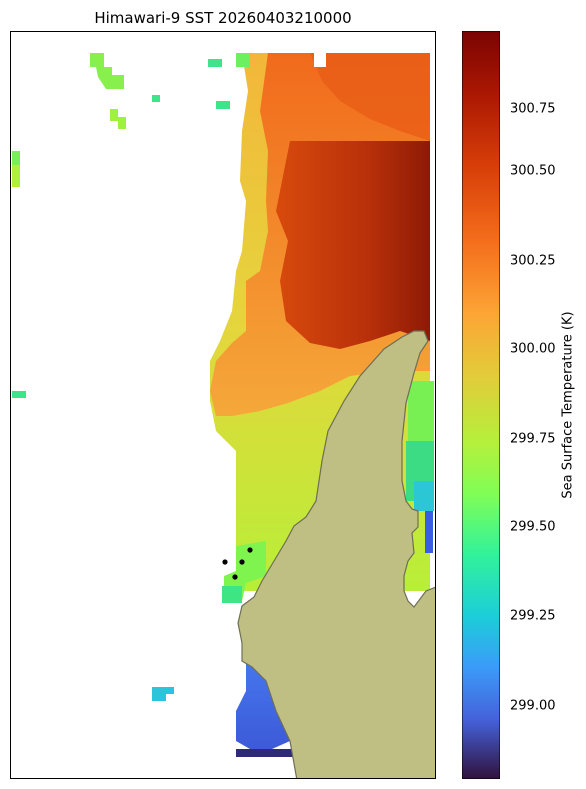 The height and width of the screenshot is (789, 586). I want to click on colorbar-tick: 299.75, so click(533, 439).